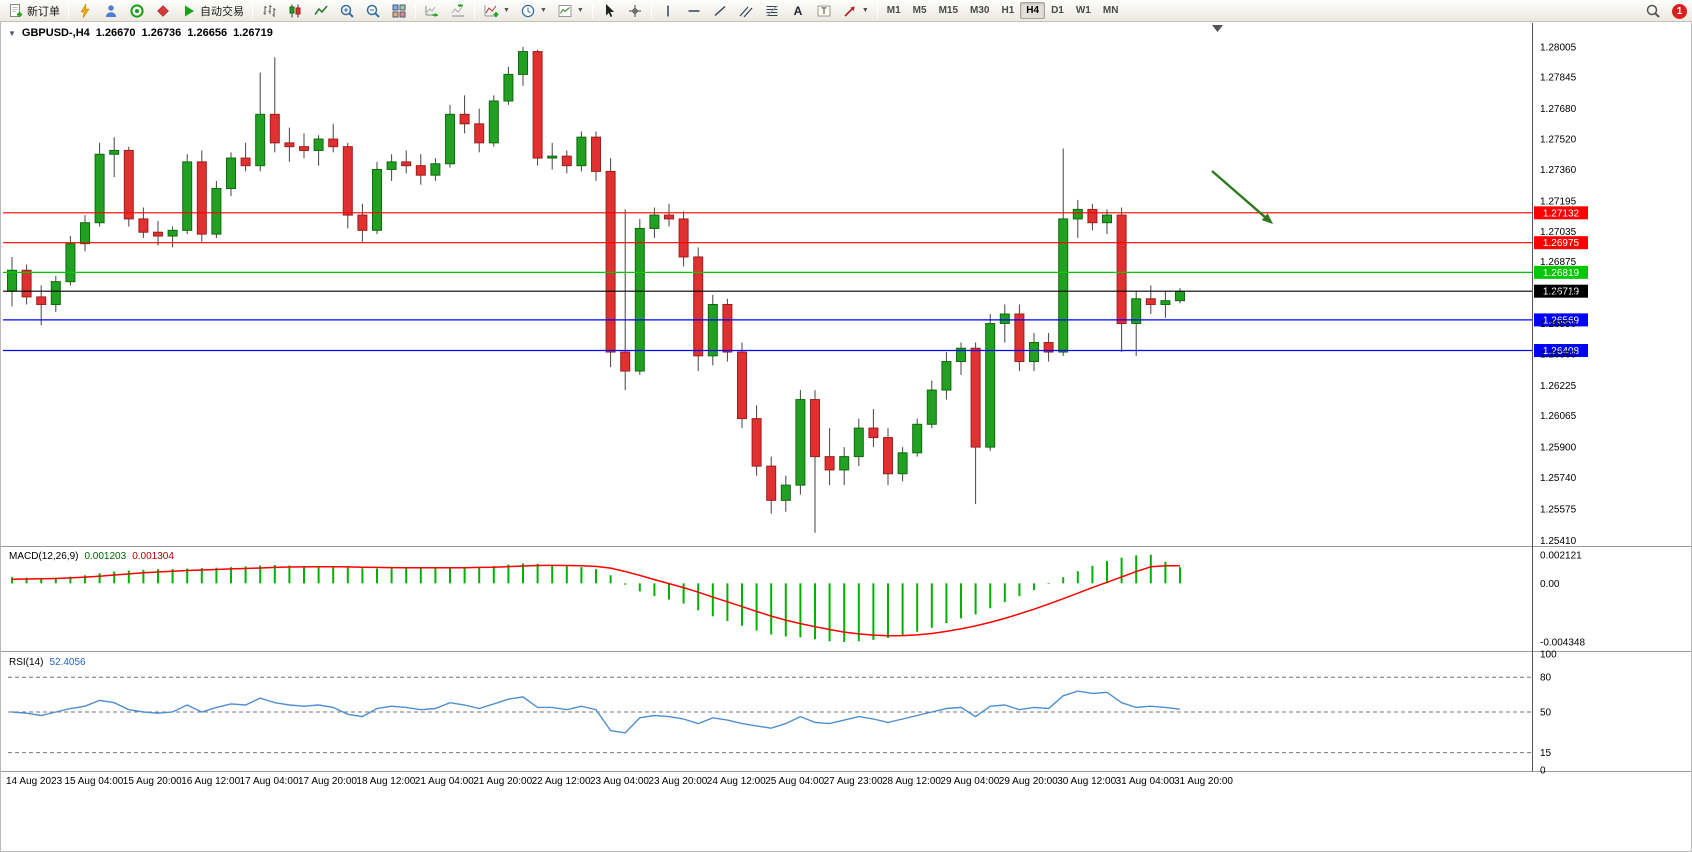 This screenshot has height=852, width=1692. What do you see at coordinates (189, 10) in the screenshot?
I see `play-icon` at bounding box center [189, 10].